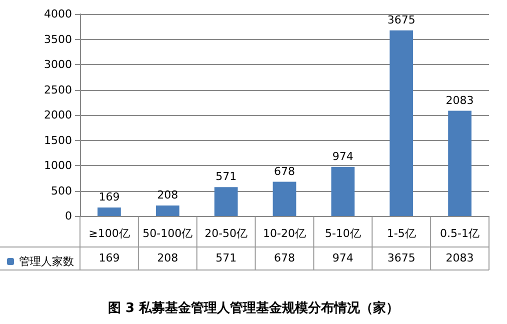  Describe the element at coordinates (226, 258) in the screenshot. I see `data-label: 571` at that location.